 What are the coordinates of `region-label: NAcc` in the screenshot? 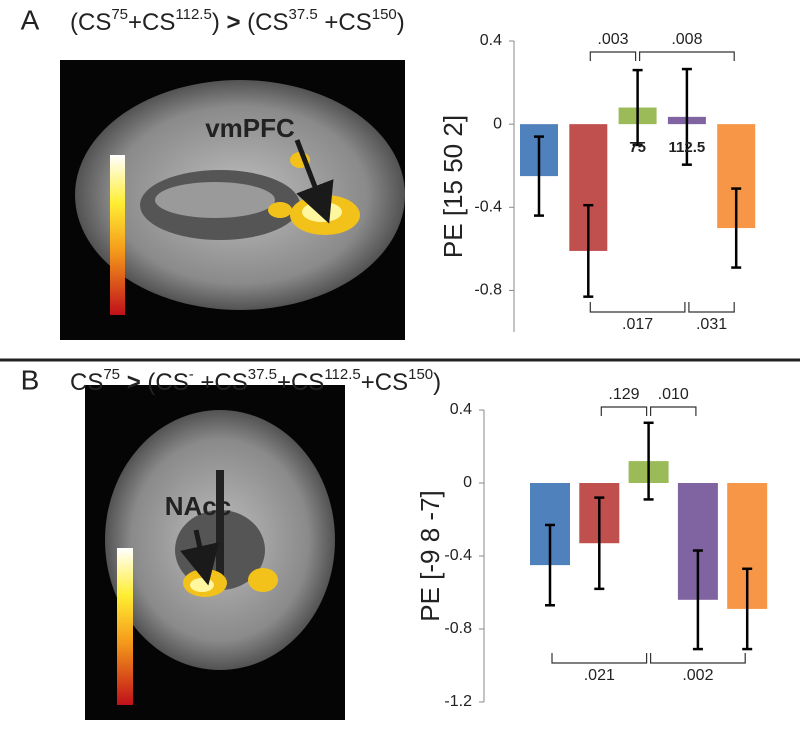 It's located at (198, 506).